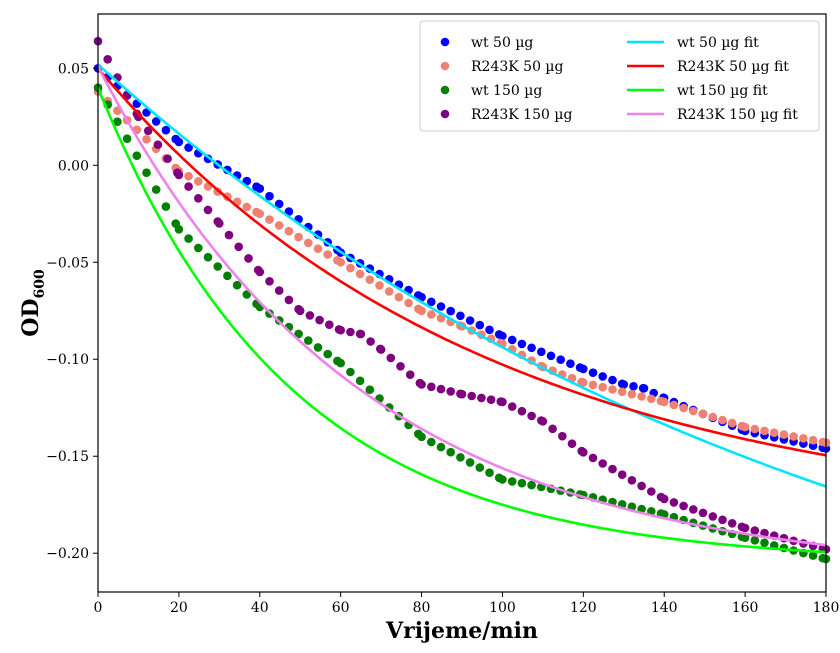 This screenshot has width=840, height=653. I want to click on y-axis-title-main: OD, so click(31, 317).